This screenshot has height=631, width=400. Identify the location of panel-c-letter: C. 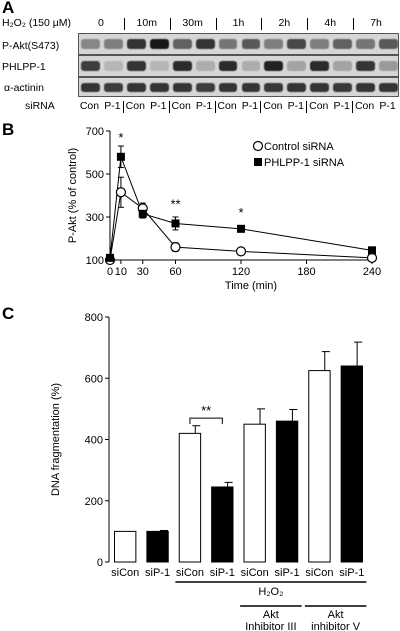
(8, 313).